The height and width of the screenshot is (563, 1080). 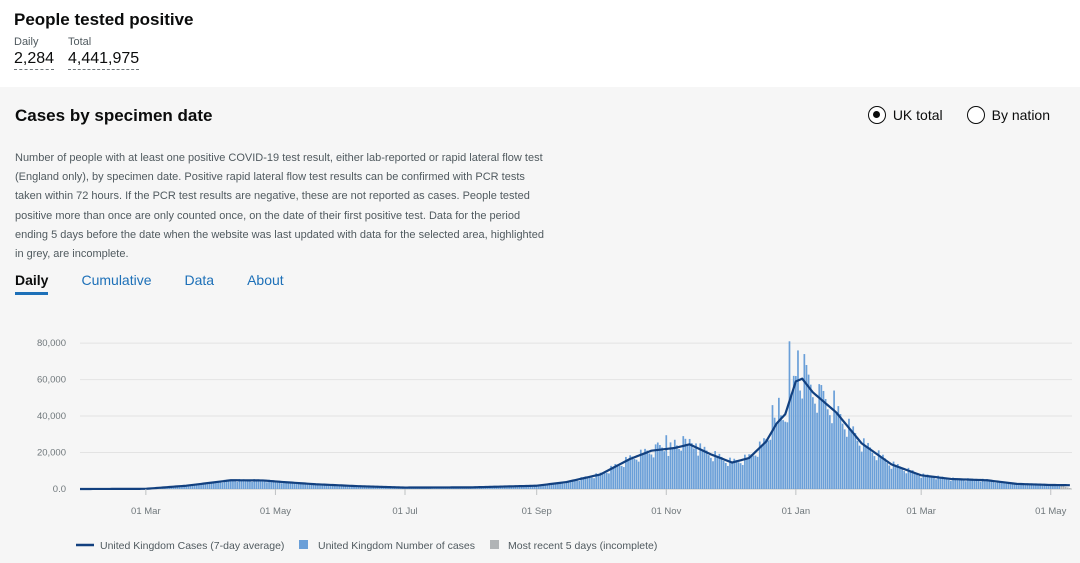 I want to click on y-tick-label: 20,000, so click(x=51, y=453).